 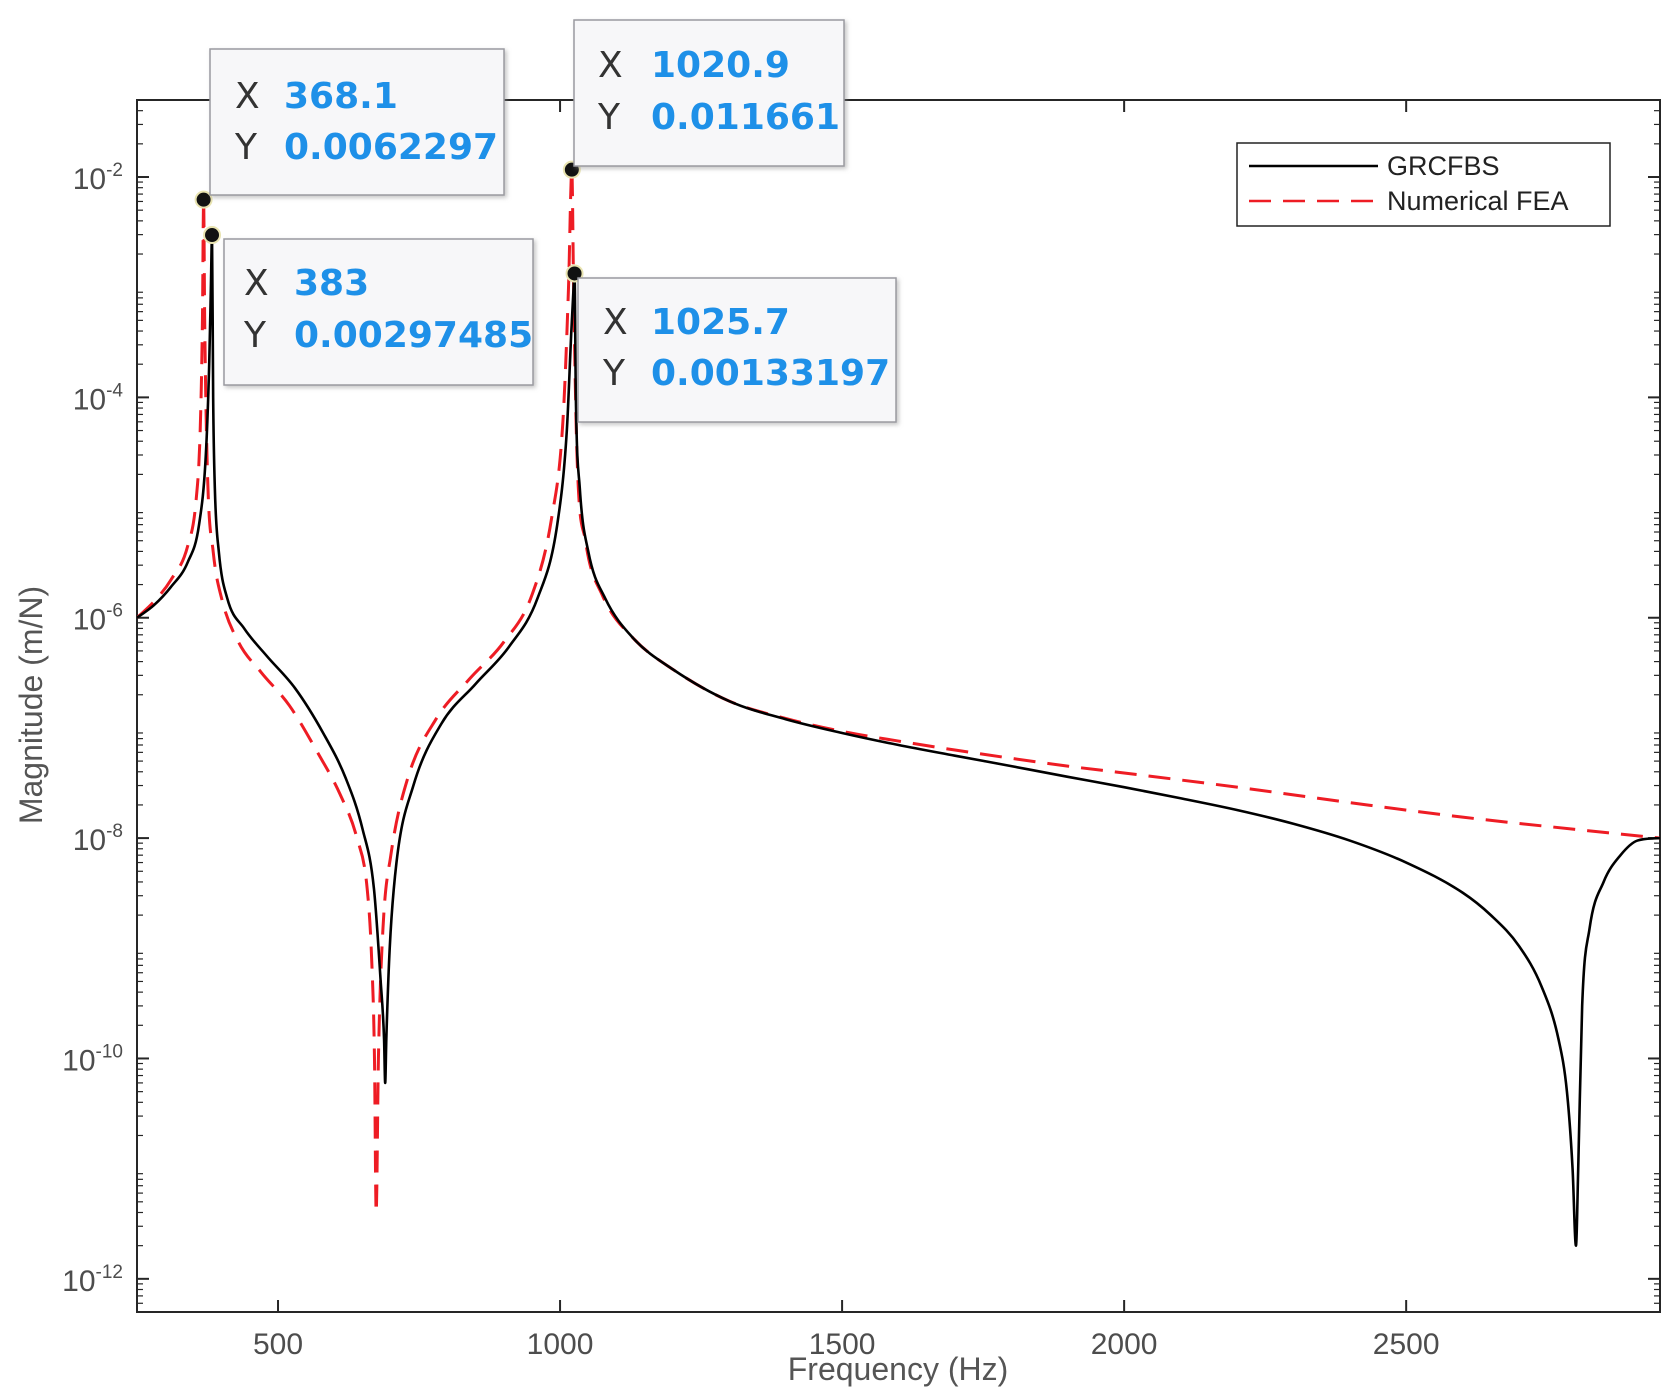 What do you see at coordinates (746, 348) in the screenshot?
I see `datatip-3-text: X 1025.7 Y 0.00133197` at bounding box center [746, 348].